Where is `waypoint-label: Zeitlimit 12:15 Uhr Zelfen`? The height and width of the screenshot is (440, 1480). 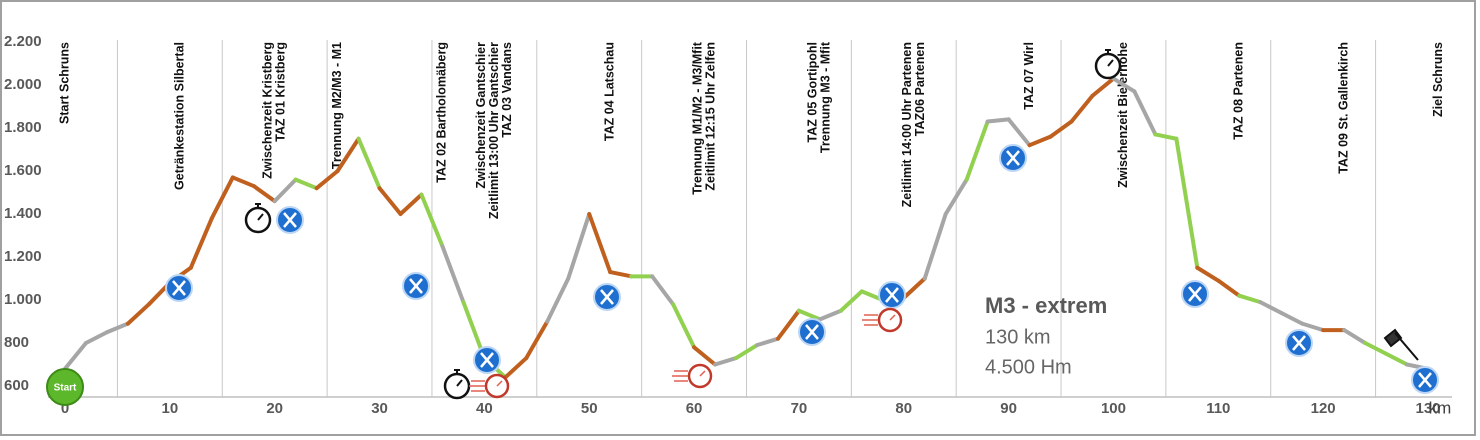 waypoint-label: Zeitlimit 12:15 Uhr Zelfen is located at coordinates (710, 116).